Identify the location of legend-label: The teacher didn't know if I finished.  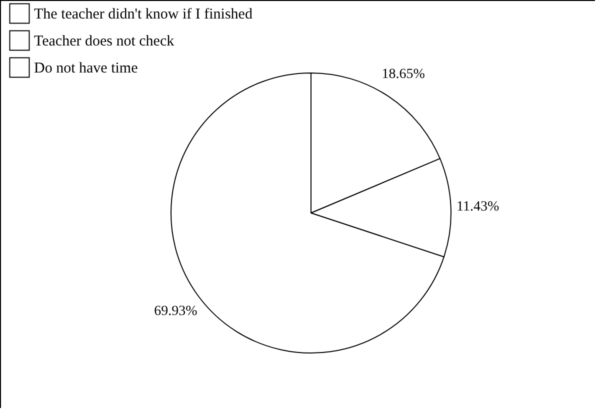
(143, 14).